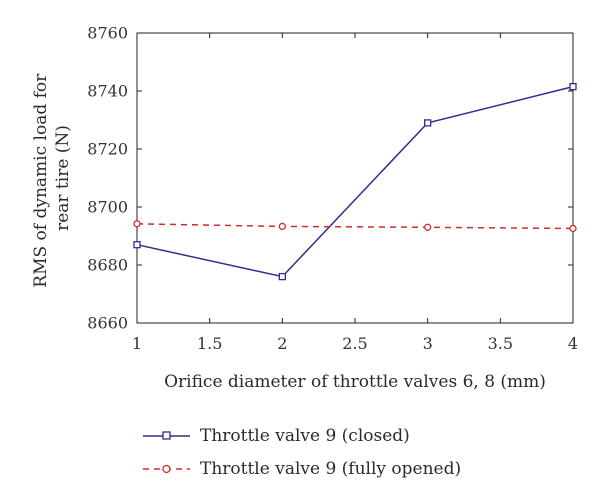 Image resolution: width=600 pixels, height=503 pixels. Describe the element at coordinates (107, 91) in the screenshot. I see `y-tick-label: 8740` at that location.